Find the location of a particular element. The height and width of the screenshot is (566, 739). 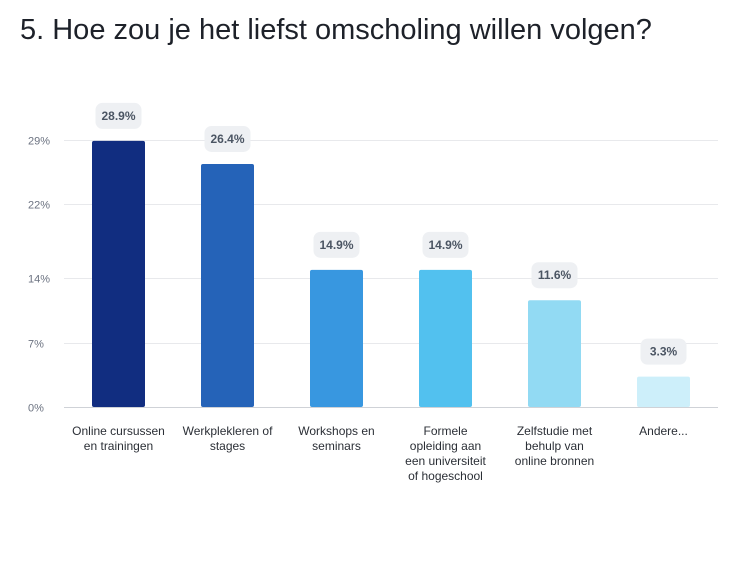

data-label: 28.9% is located at coordinates (118, 116).